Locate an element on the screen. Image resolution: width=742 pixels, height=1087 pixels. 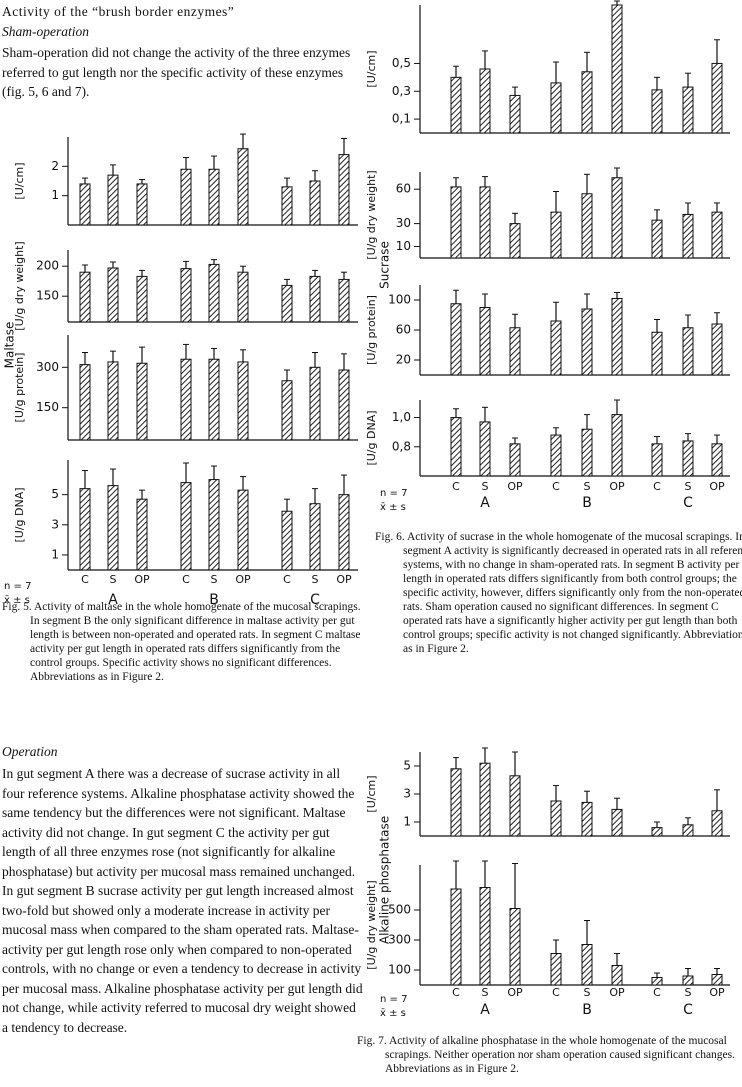
y-tick-label: 0,3 is located at coordinates (401, 91).